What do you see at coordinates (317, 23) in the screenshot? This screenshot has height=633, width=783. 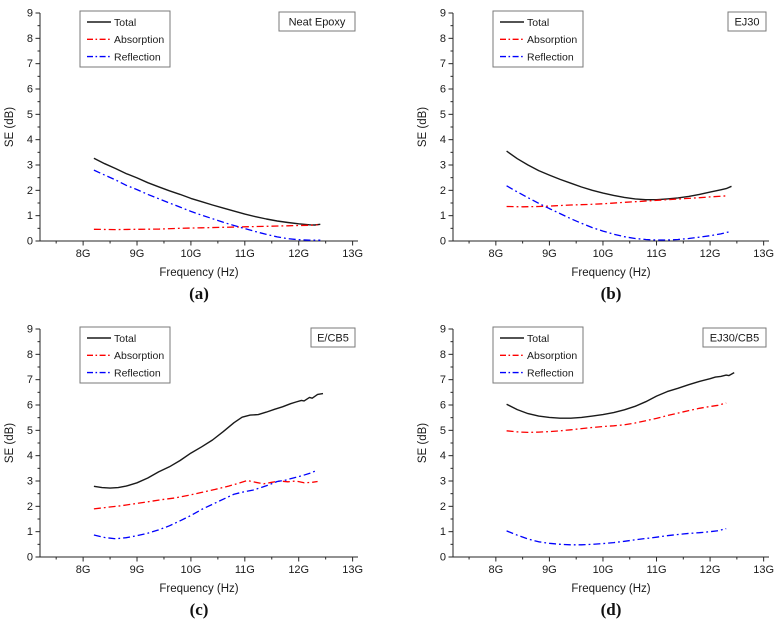 I see `svg-text: Neat Epoxy` at bounding box center [317, 23].